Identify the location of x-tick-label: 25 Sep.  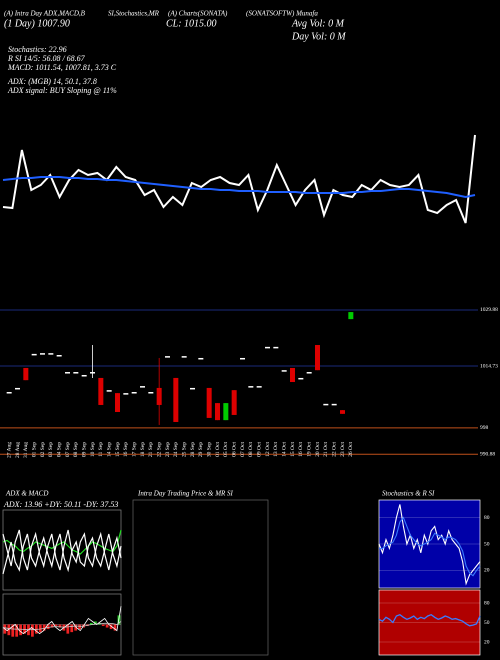
(184, 449).